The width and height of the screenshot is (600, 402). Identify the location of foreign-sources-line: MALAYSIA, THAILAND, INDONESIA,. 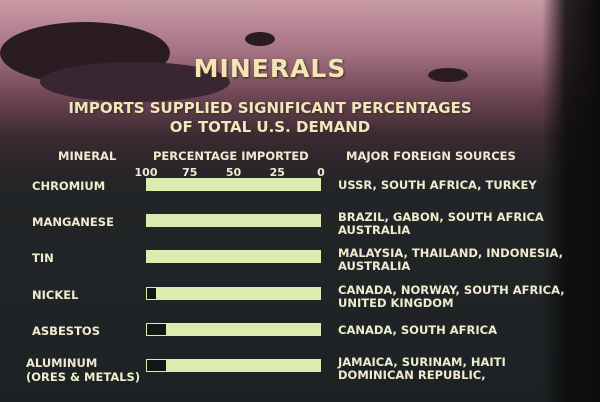
(451, 253).